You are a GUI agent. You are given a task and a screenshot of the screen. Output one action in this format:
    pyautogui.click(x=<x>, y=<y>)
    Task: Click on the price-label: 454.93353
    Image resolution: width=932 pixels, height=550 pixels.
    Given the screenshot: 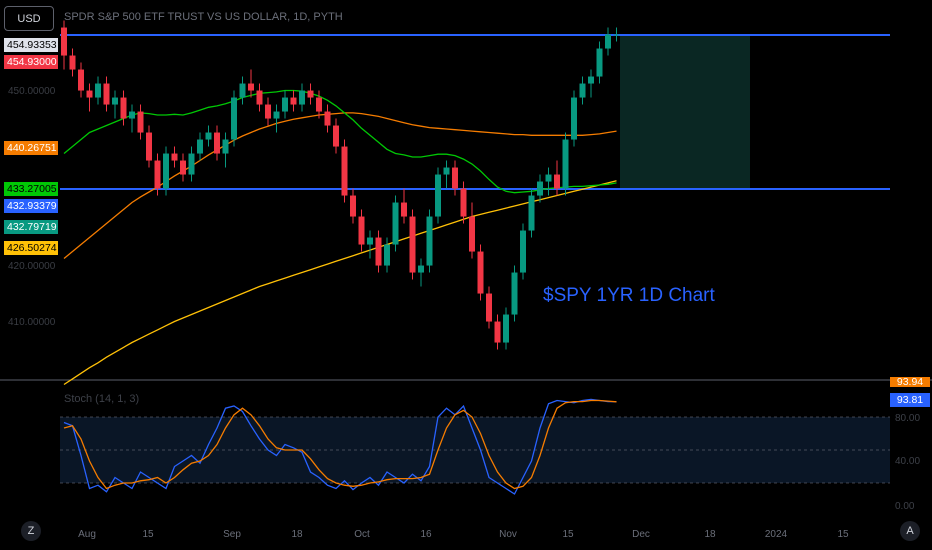 What is the action you would take?
    pyautogui.click(x=31, y=45)
    